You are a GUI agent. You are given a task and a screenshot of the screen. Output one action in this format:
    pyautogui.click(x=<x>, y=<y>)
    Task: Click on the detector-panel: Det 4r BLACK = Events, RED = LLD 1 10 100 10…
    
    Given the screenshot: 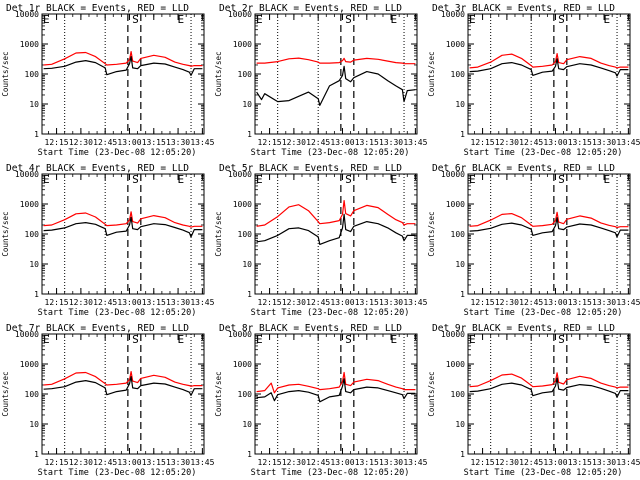 What is the action you would take?
    pyautogui.click(x=108, y=240)
    